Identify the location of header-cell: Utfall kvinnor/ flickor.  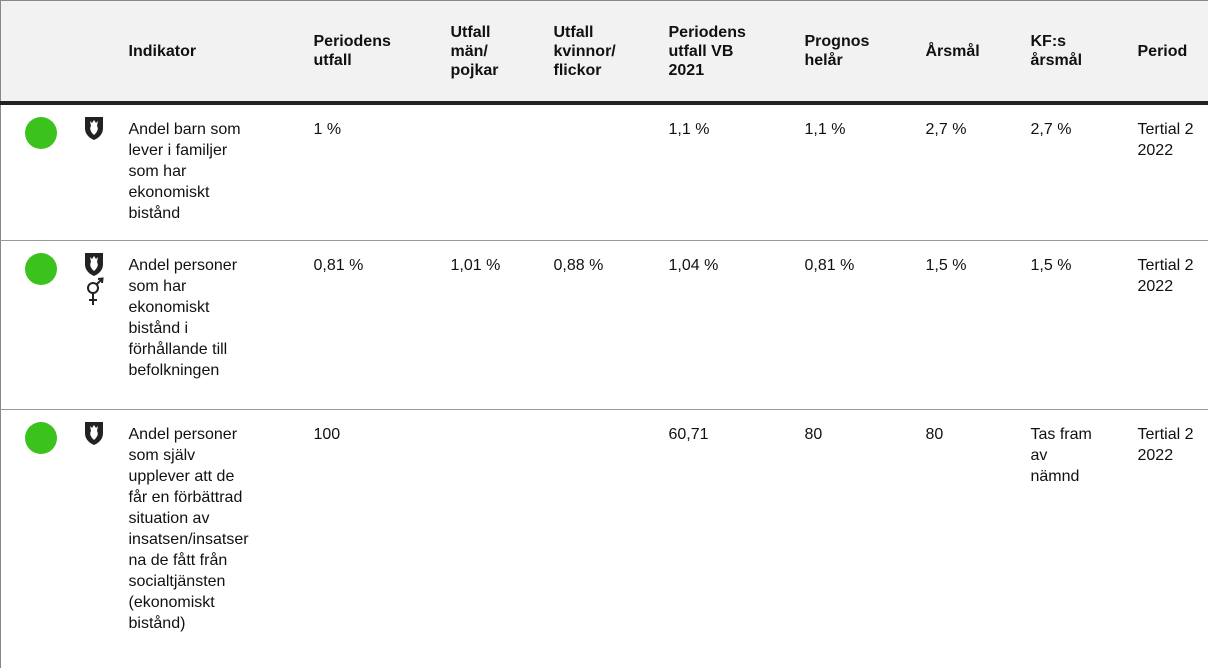
(601, 52).